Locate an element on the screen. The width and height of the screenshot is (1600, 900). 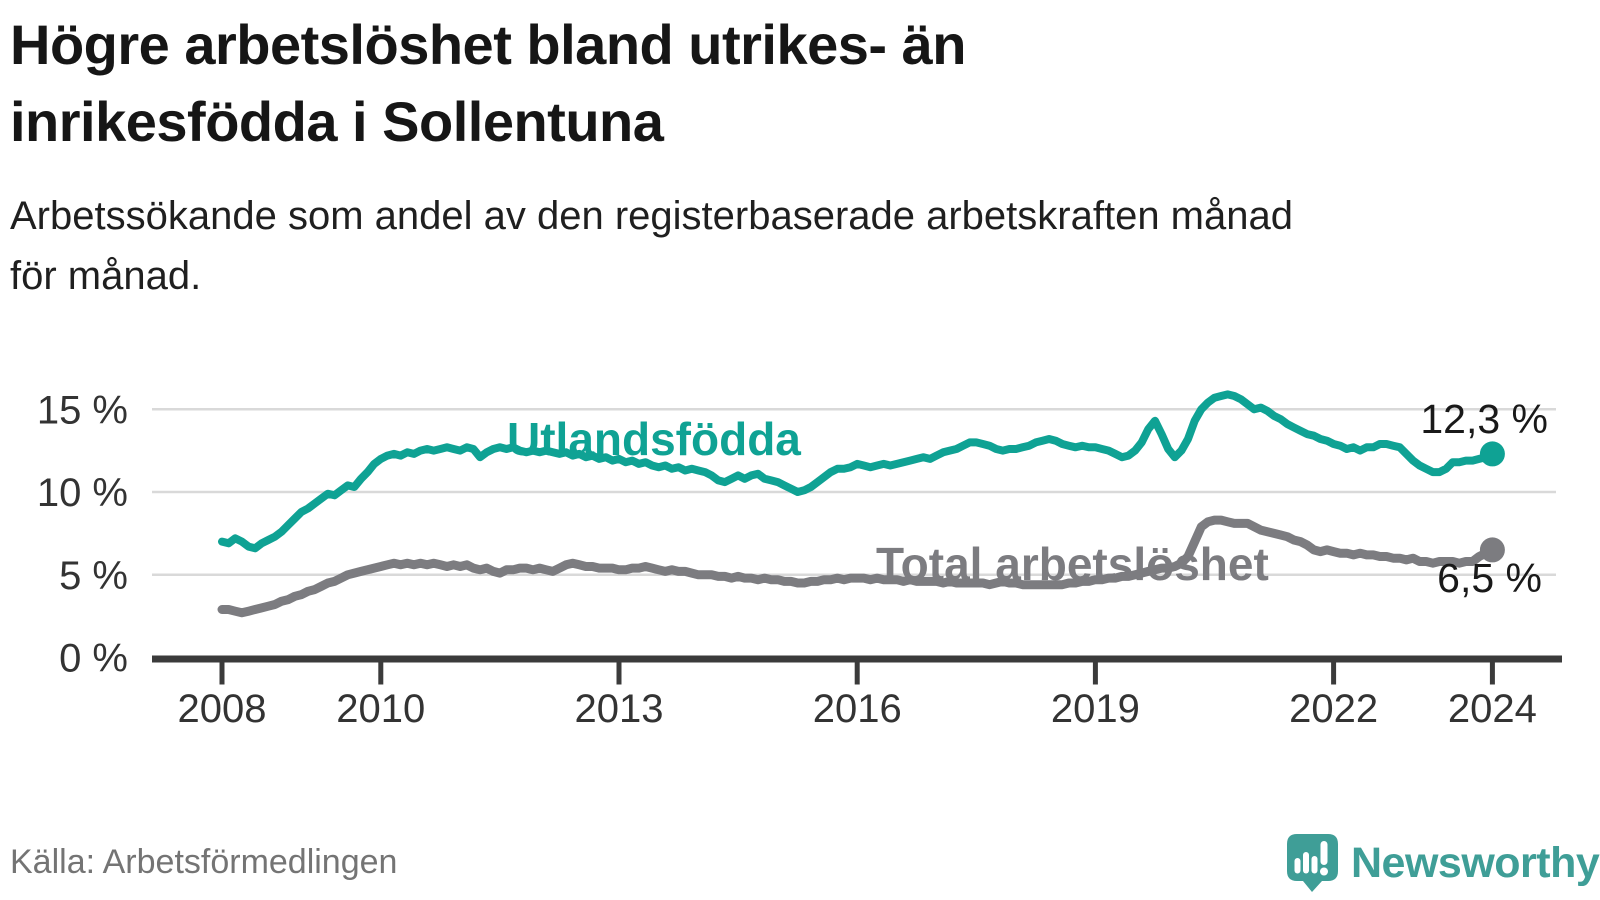
x-tick-label-2019: 2019 is located at coordinates (1095, 709).